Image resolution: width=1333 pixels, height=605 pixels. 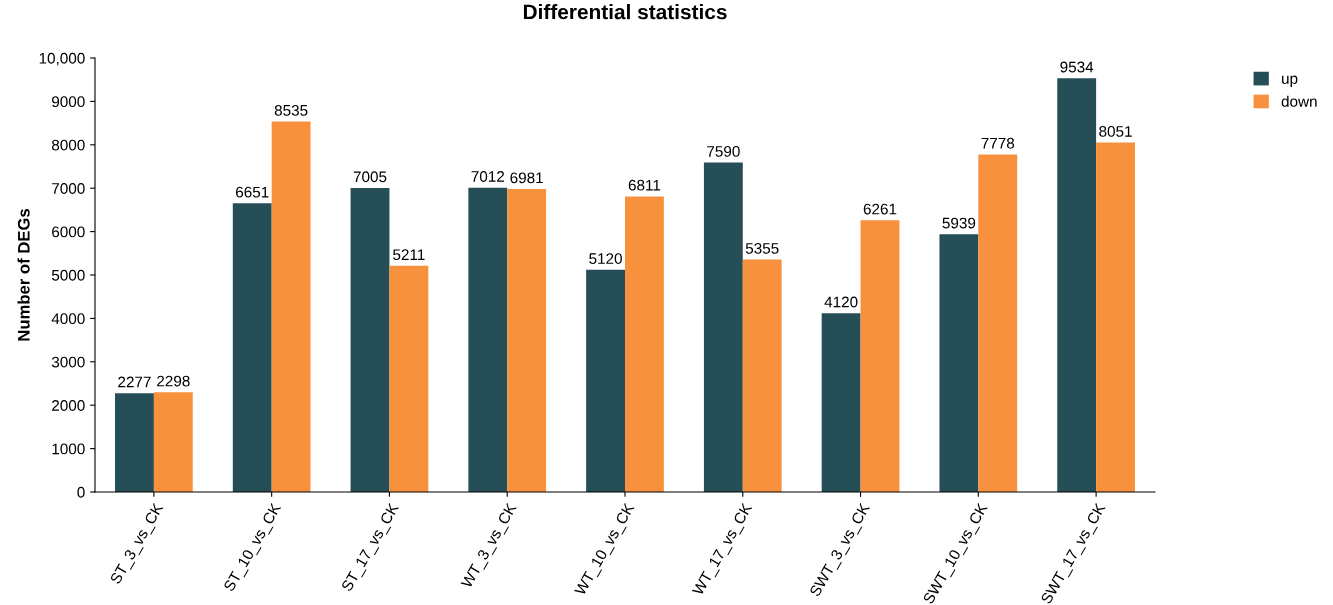 I want to click on data-label: 7012, so click(x=488, y=176).